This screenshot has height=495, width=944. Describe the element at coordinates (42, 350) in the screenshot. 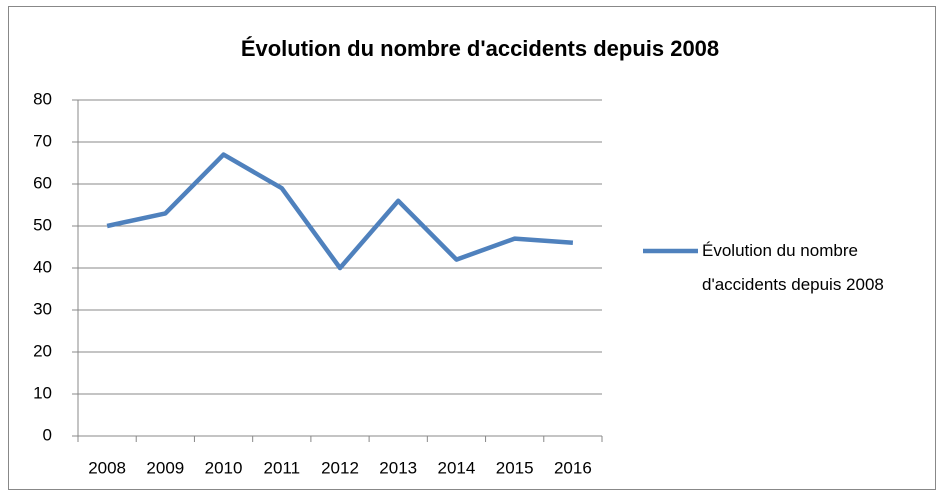

I see `y-tick-label: 20` at that location.